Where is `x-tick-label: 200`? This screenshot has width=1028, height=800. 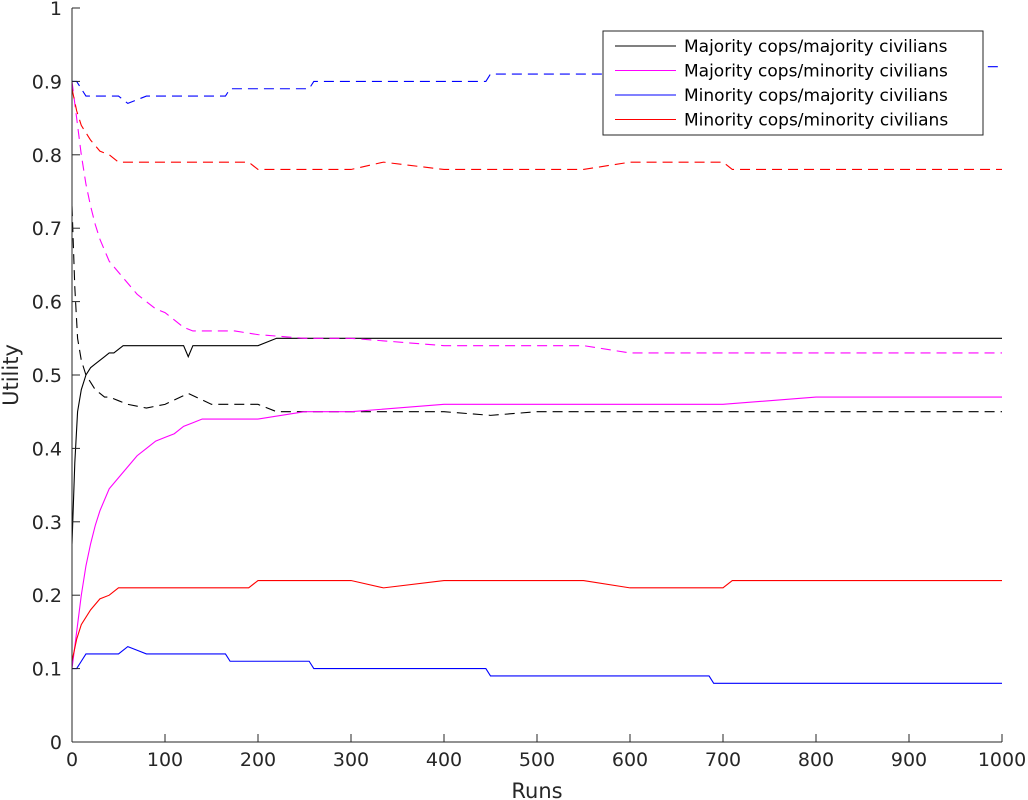
x-tick-label: 200 is located at coordinates (258, 760).